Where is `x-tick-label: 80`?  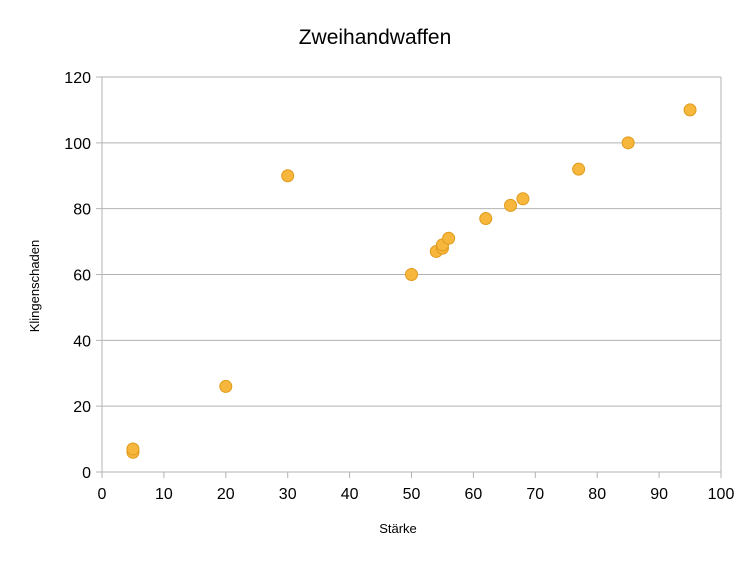
x-tick-label: 80 is located at coordinates (597, 494).